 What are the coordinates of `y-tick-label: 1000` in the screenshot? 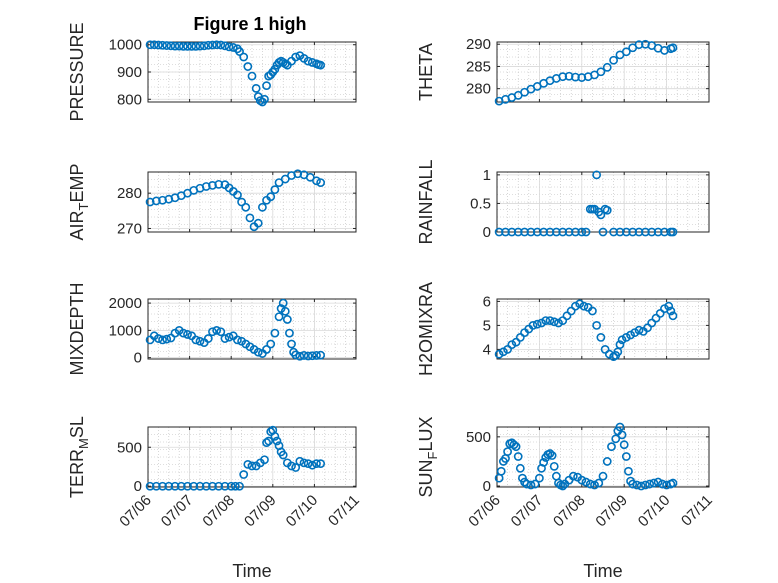 It's located at (125, 330).